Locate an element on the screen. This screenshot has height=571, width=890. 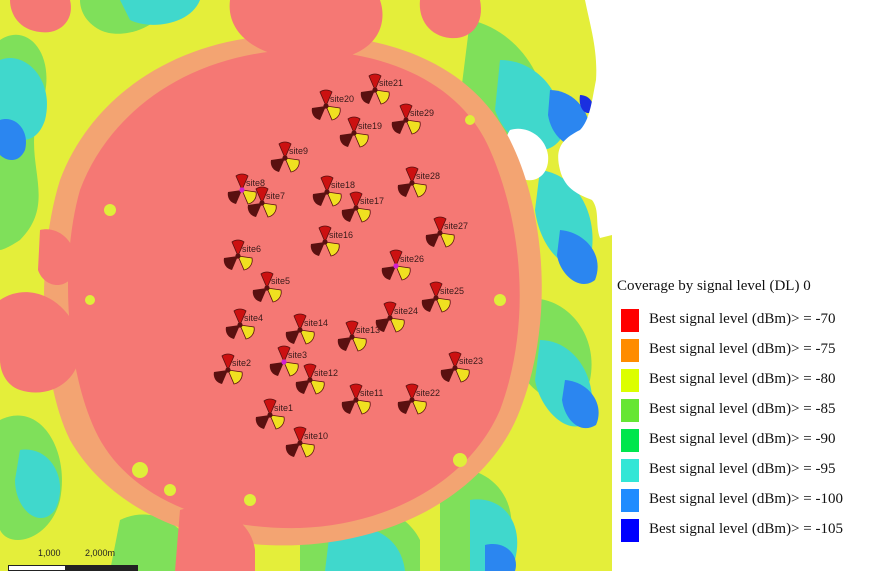
site-label: site16 is located at coordinates (341, 235).